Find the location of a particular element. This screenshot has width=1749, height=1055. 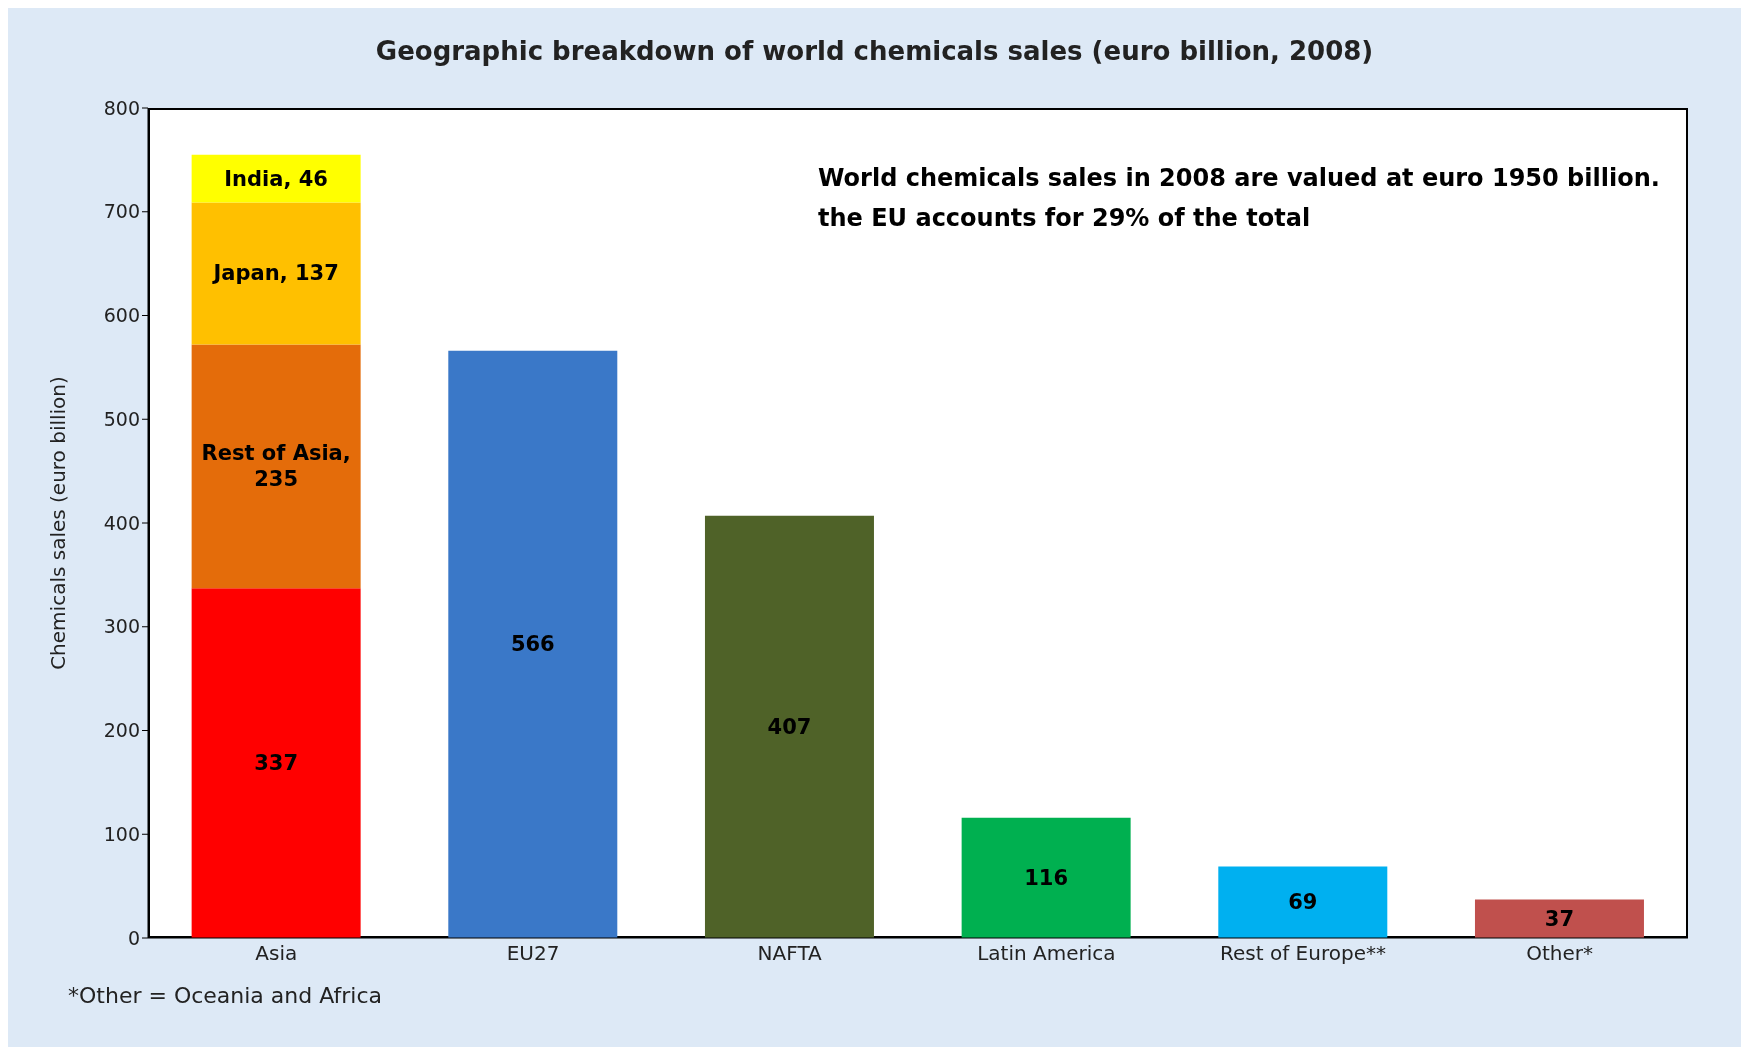

annotation: the EU accounts for 29% of the total is located at coordinates (1065, 218).